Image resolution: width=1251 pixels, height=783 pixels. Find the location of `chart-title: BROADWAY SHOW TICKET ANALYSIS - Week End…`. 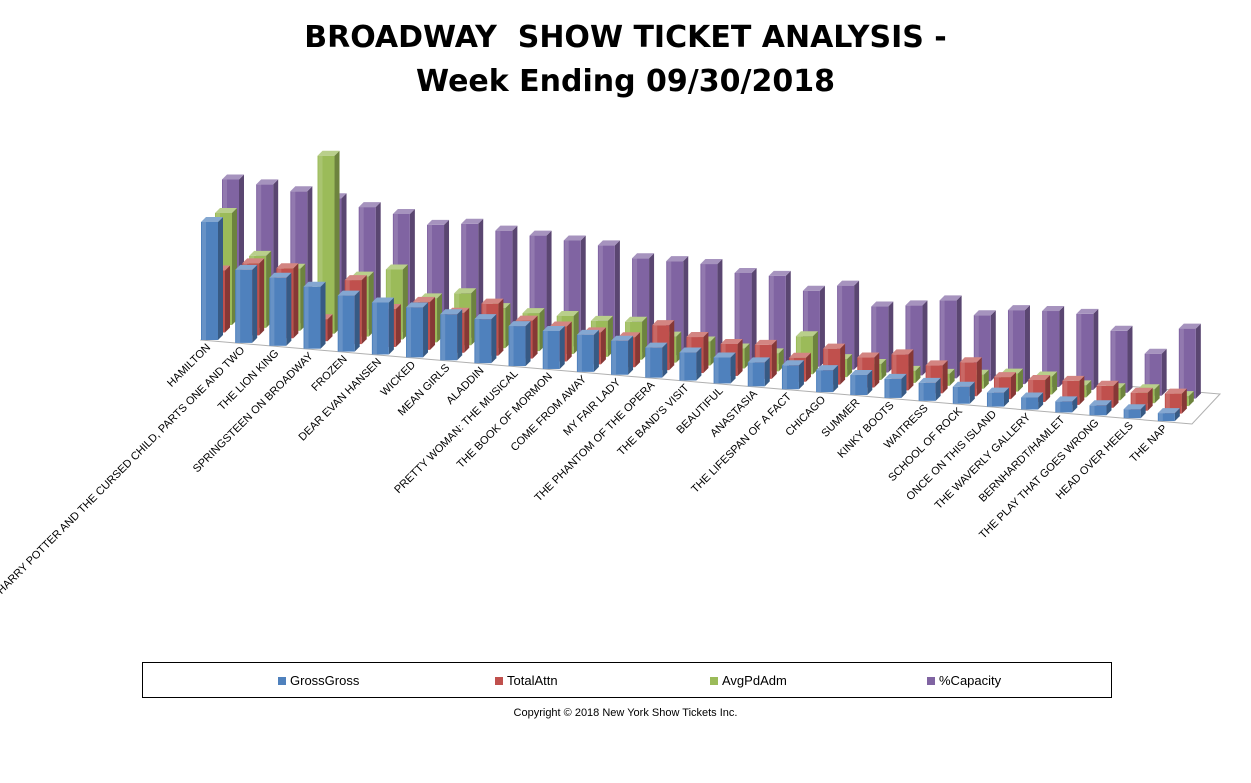

chart-title: BROADWAY SHOW TICKET ANALYSIS - Week End… is located at coordinates (625, 60).